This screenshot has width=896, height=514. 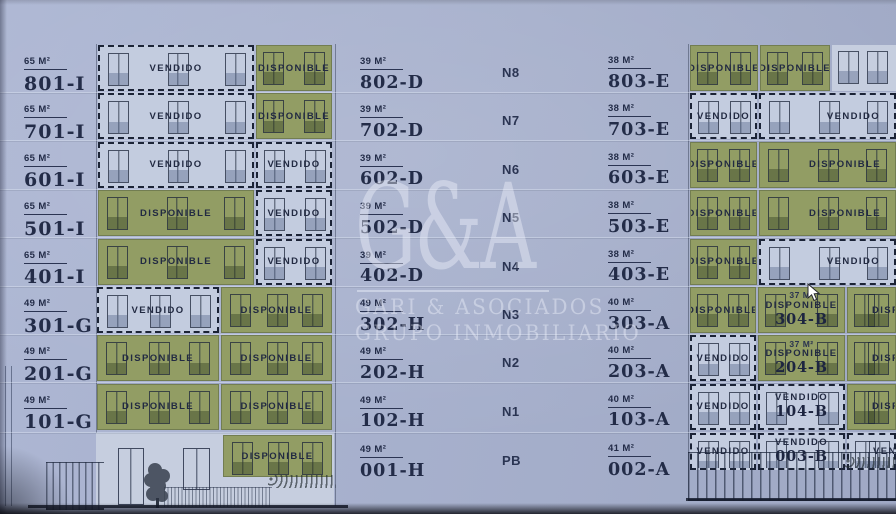 I want to click on right-ground-line, so click(x=791, y=499).